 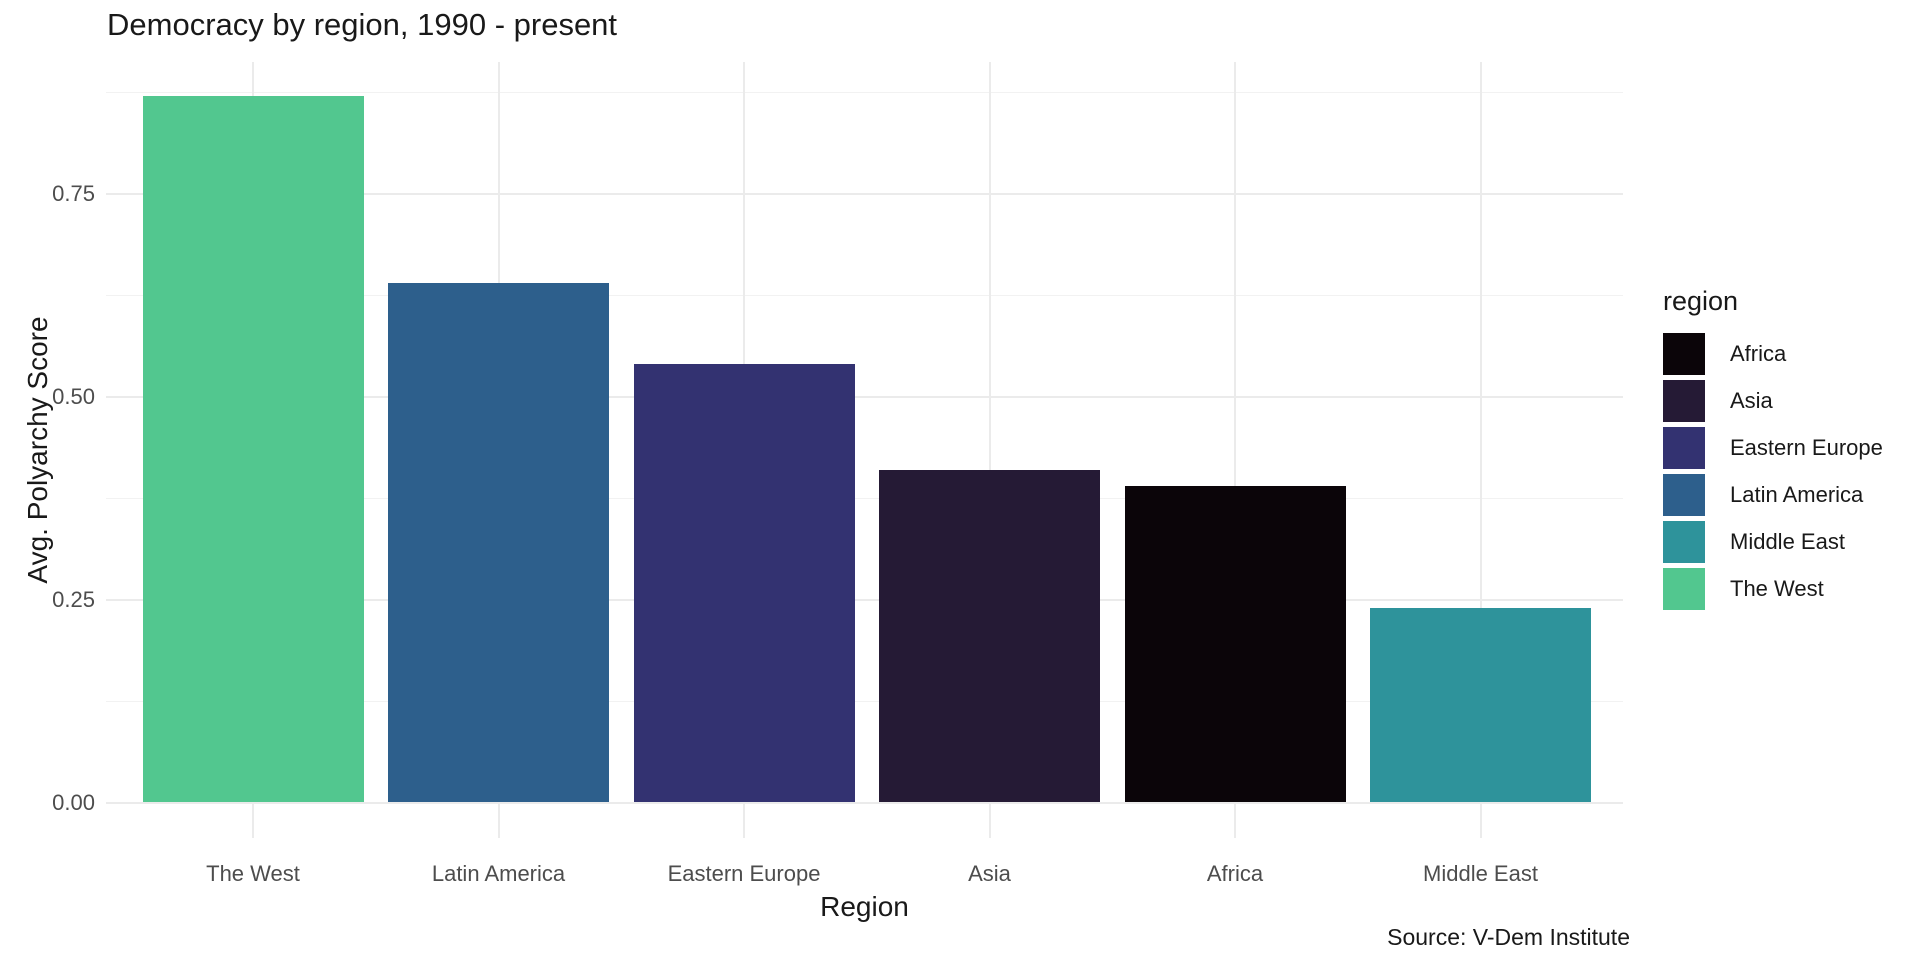 What do you see at coordinates (1235, 873) in the screenshot?
I see `x-tick-label-africa: Africa` at bounding box center [1235, 873].